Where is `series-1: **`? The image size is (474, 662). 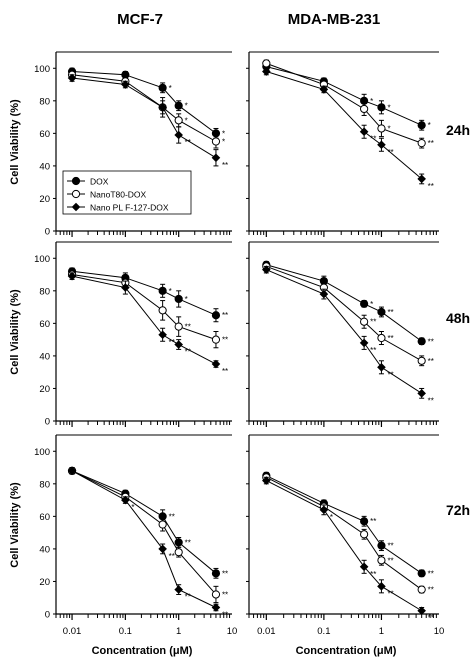 series-1: ** is located at coordinates (147, 535).